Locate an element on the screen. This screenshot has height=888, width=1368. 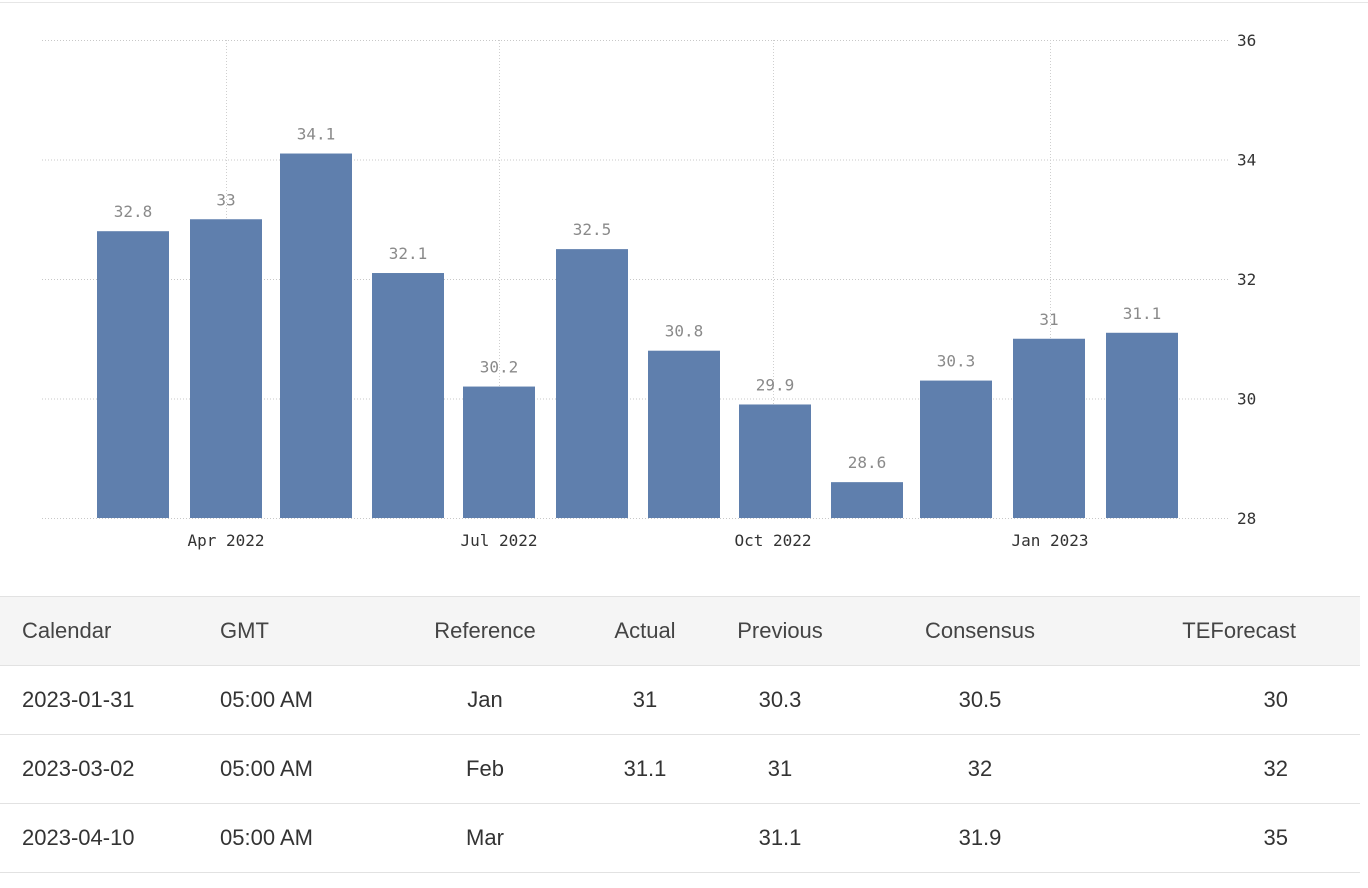
x-tick-label: Jan 2023 is located at coordinates (1049, 540).